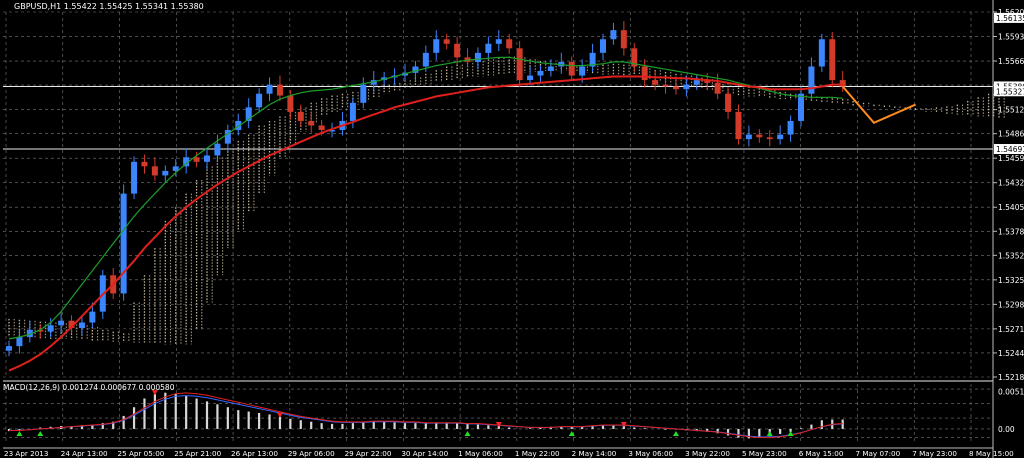 The width and height of the screenshot is (1024, 458). I want to click on time-tick-label: 25 Apr 05:00, so click(141, 453).